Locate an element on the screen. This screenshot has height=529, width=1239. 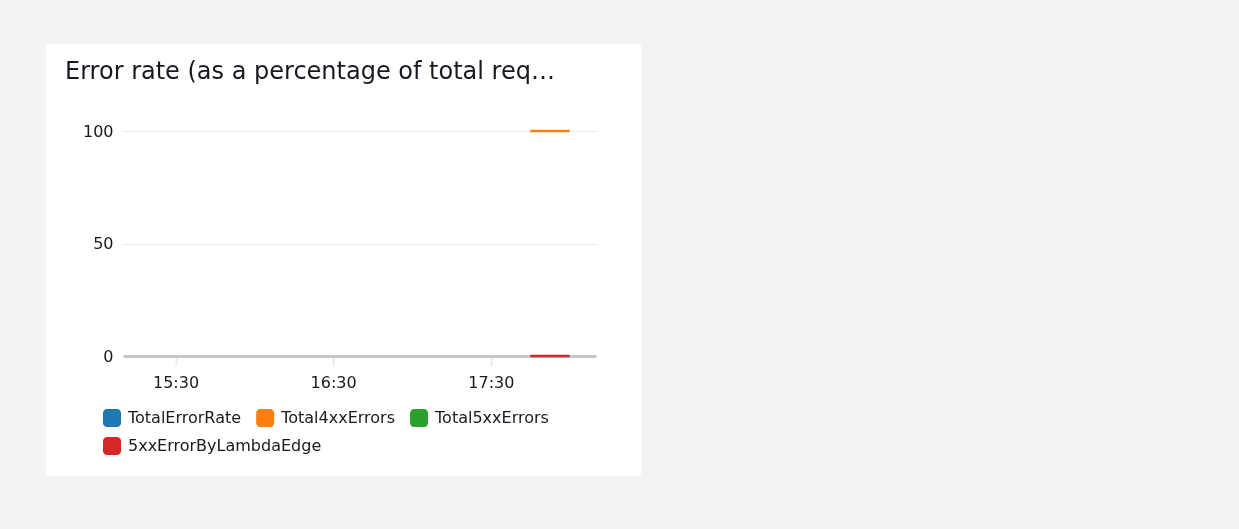
y-tick-label: 50 is located at coordinates (103, 243).